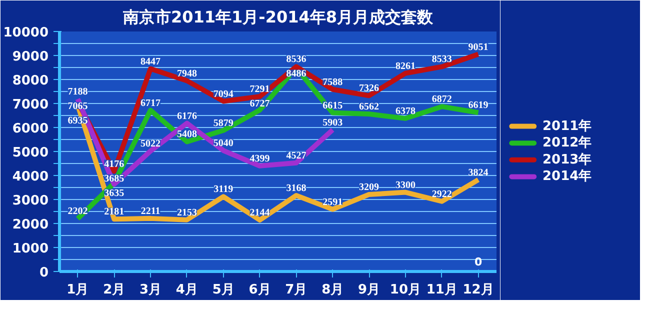 This screenshot has width=646, height=325. I want to click on data-label: 7326, so click(369, 88).